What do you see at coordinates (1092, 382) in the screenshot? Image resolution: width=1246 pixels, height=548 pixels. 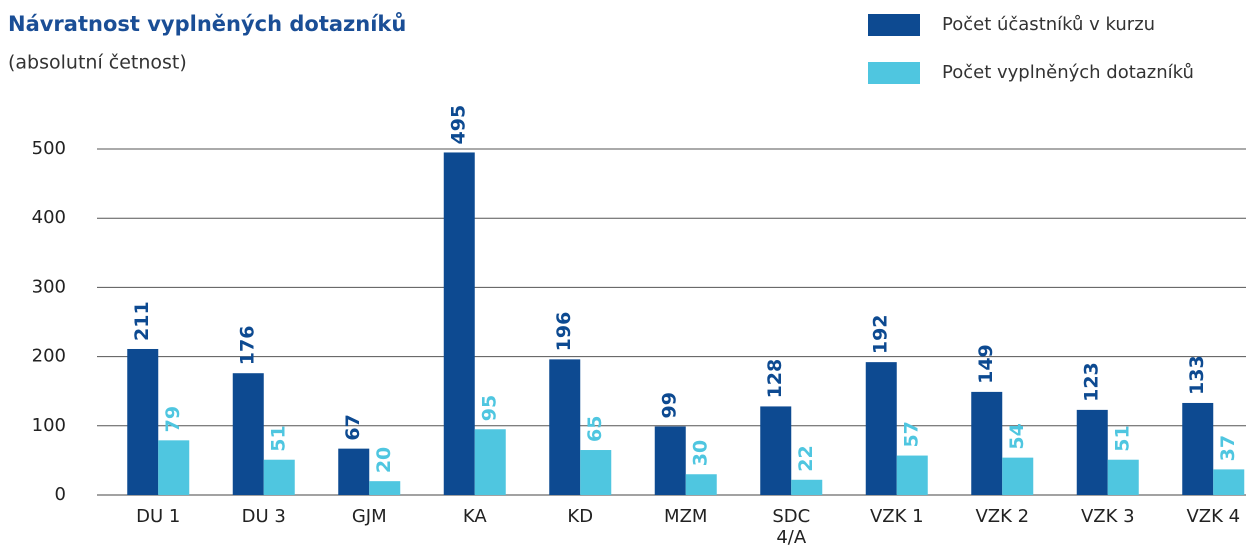 I see `value-label: 123` at bounding box center [1092, 382].